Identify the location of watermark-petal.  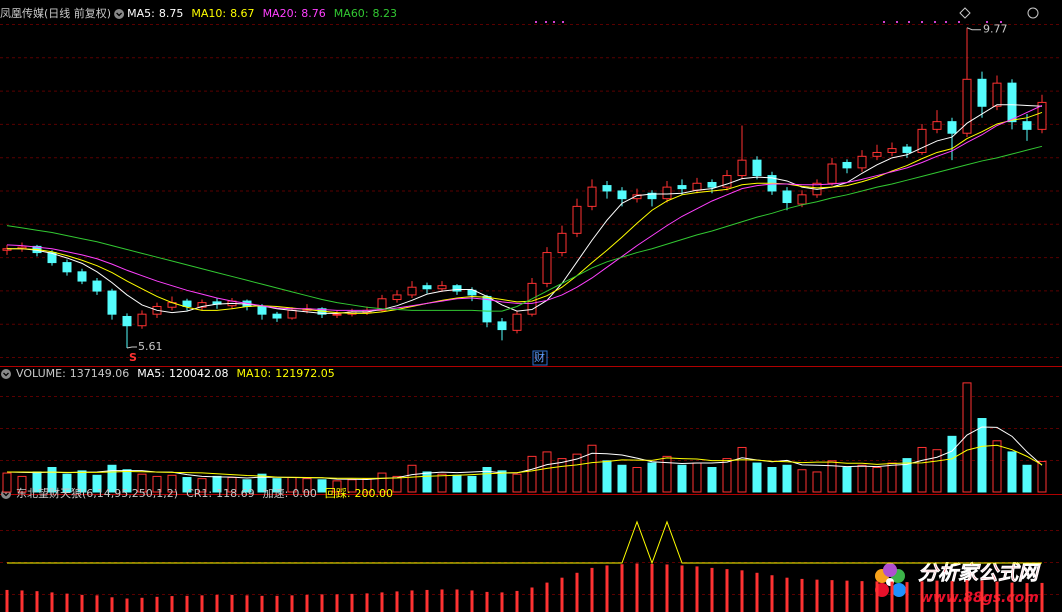
(899, 590).